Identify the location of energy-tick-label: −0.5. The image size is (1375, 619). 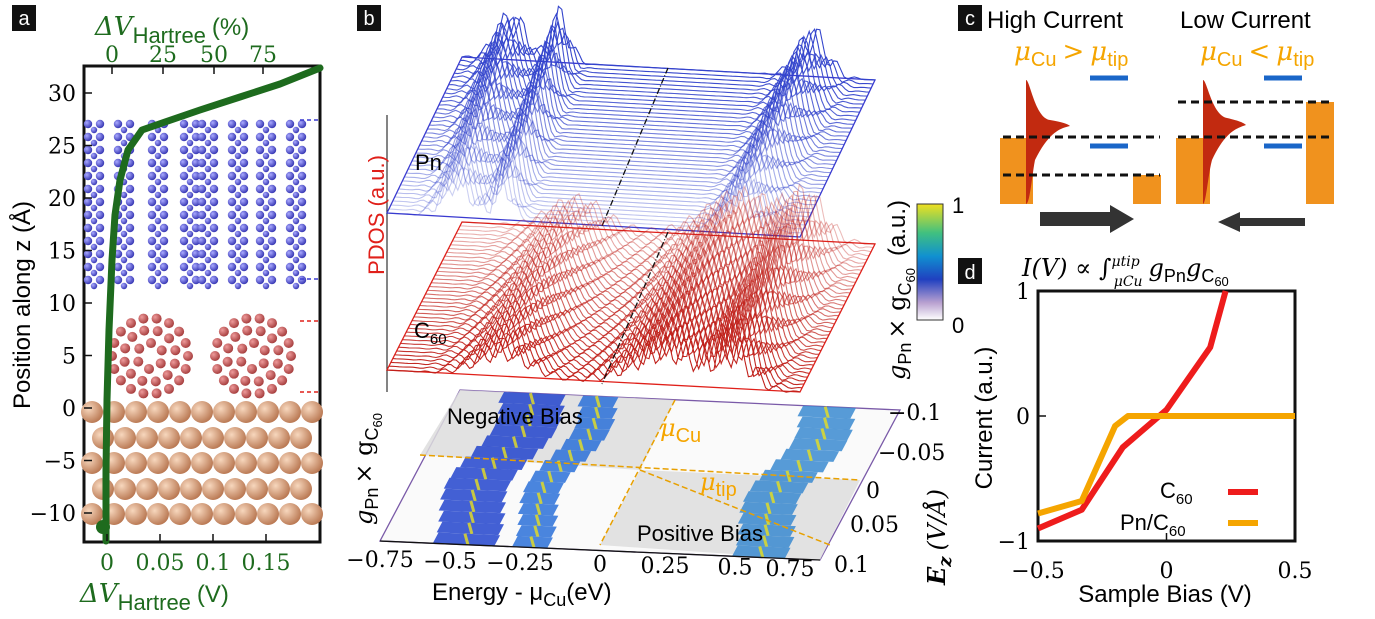
(449, 562).